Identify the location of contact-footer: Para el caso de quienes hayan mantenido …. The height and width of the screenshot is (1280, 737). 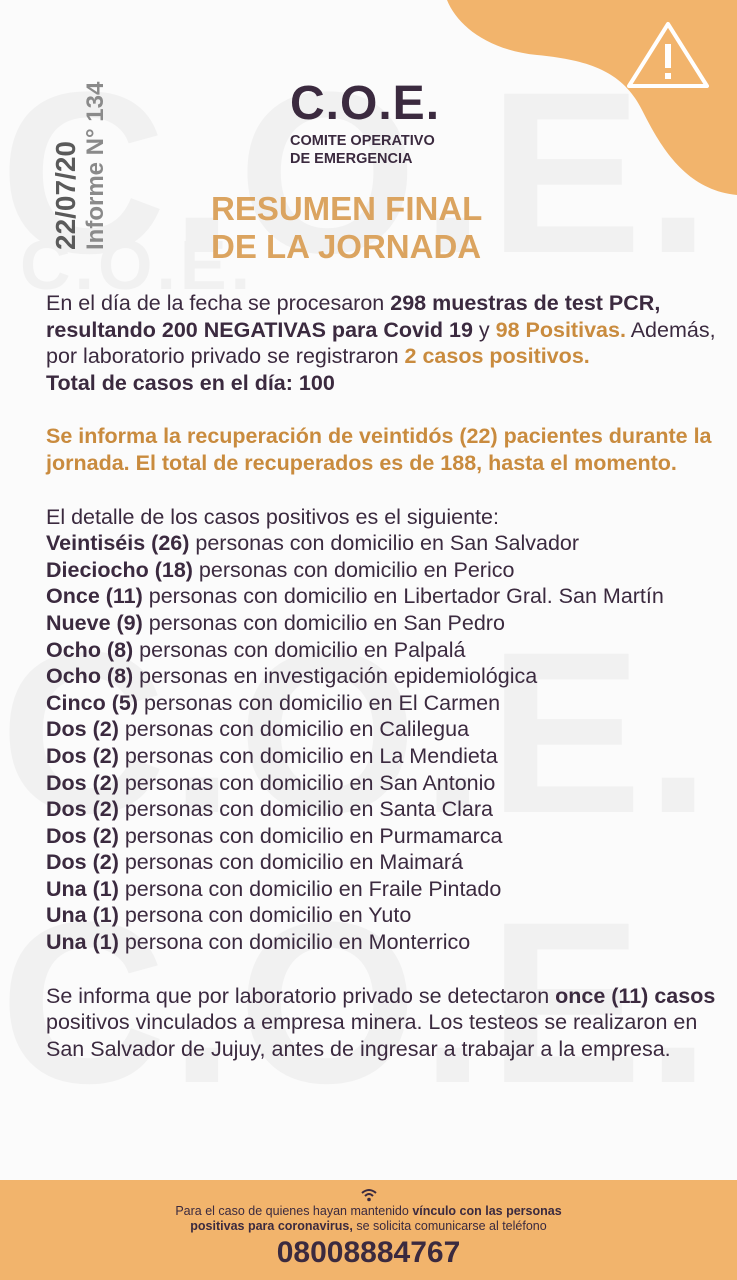
(368, 1230).